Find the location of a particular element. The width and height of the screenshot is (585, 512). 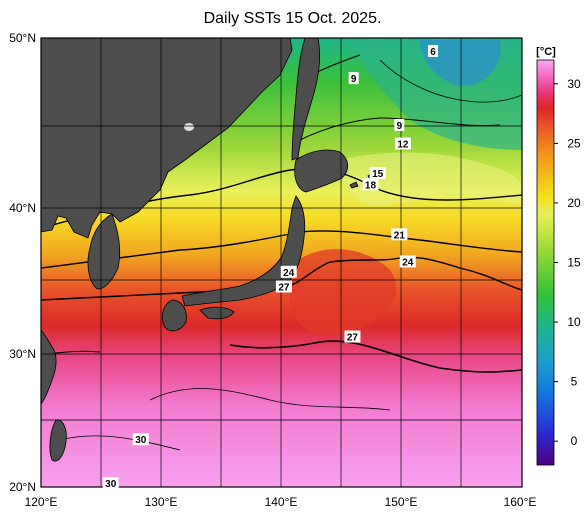

contour-label: 21 is located at coordinates (399, 234).